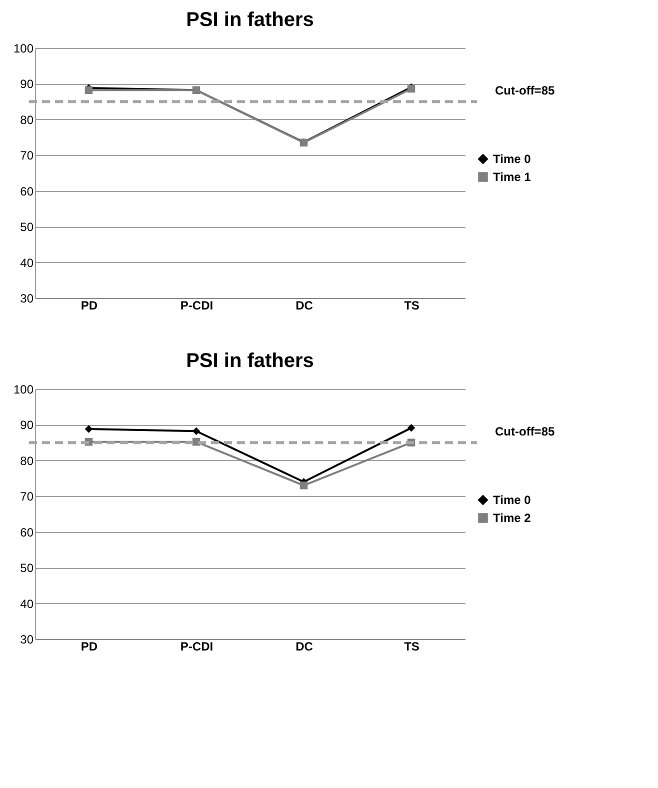  Describe the element at coordinates (512, 177) in the screenshot. I see `legend-label: Time 1` at that location.